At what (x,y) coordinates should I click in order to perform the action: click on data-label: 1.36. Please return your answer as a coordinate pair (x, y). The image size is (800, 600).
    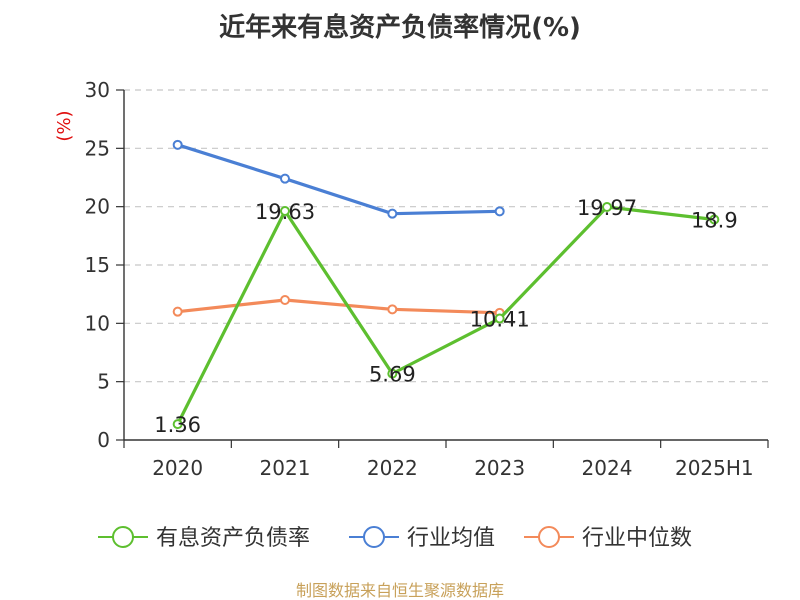
    Looking at the image, I should click on (177, 425).